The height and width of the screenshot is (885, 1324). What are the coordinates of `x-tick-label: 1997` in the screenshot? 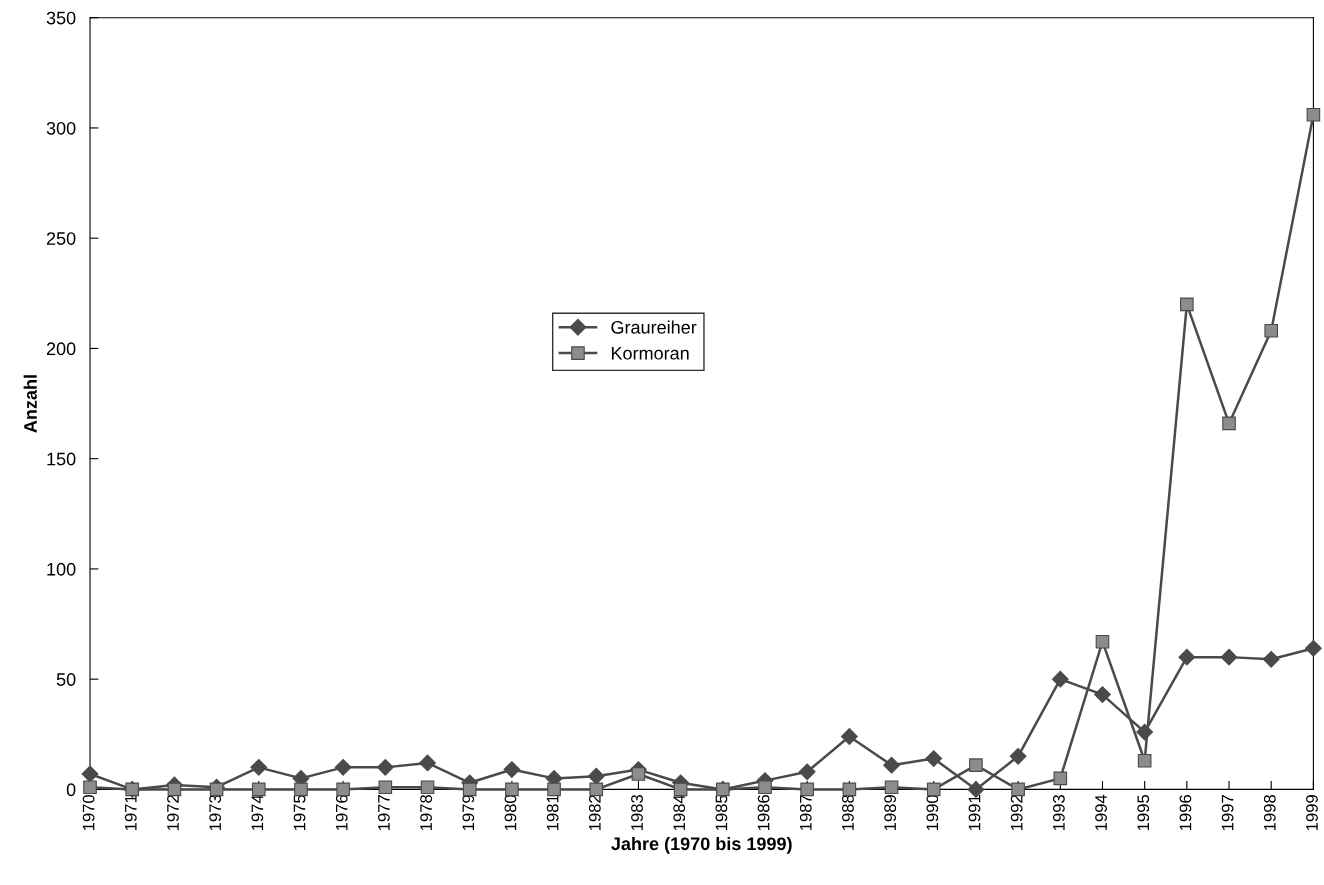 It's located at (1227, 813).